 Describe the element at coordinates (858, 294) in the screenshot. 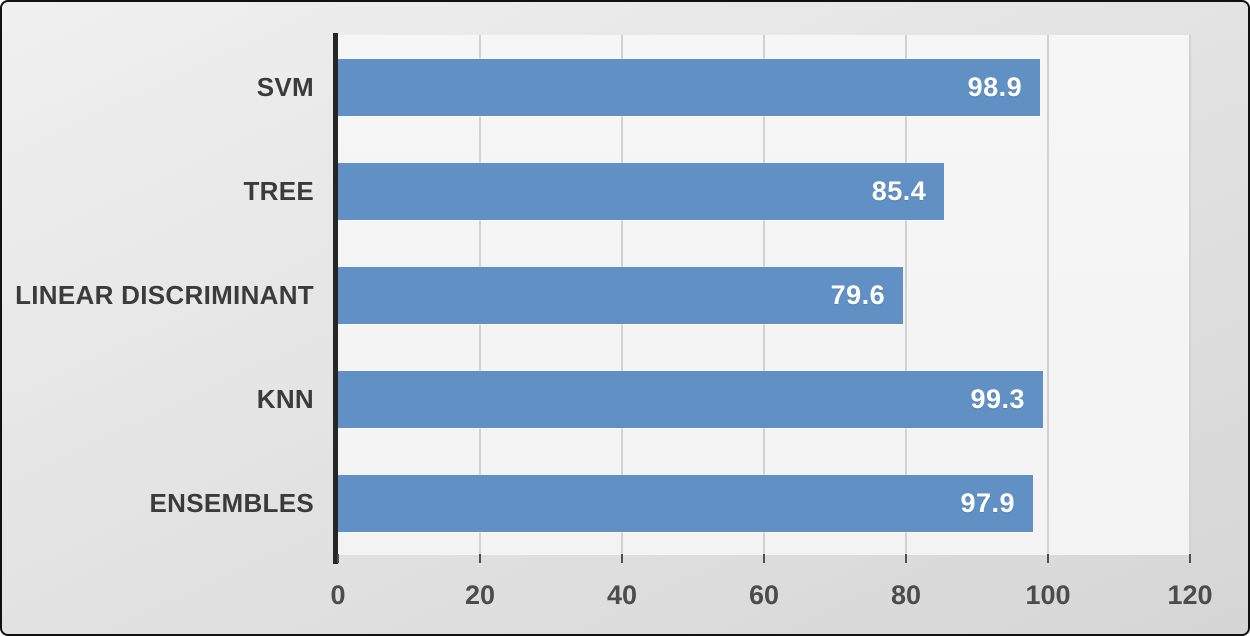

I see `bar-value-label: 79.6` at that location.